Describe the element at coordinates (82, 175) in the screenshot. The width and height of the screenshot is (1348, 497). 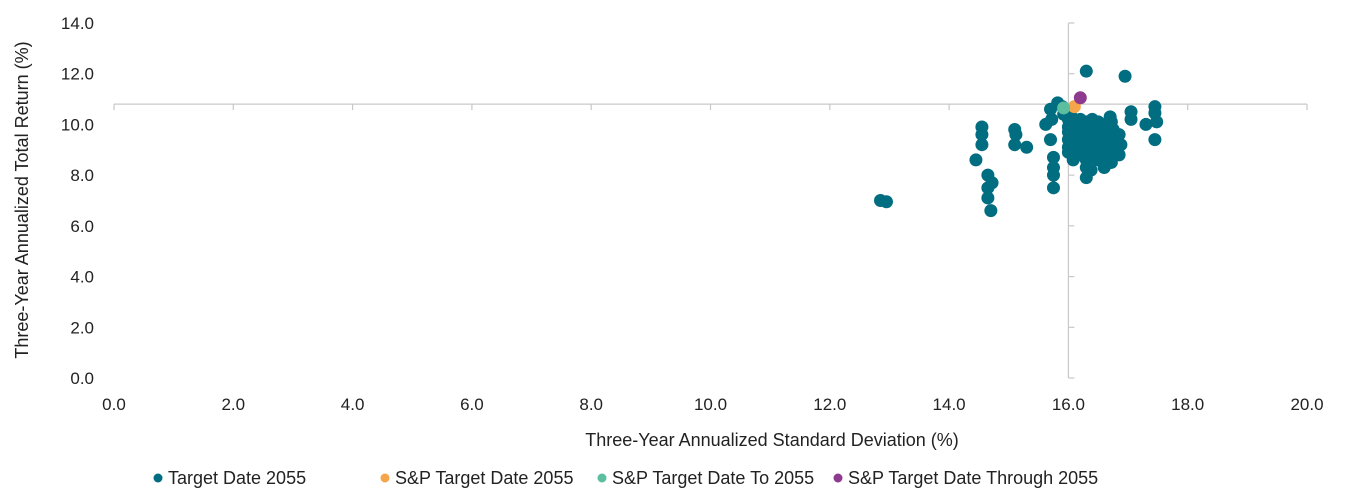
I see `y-tick-label: 8.0` at that location.